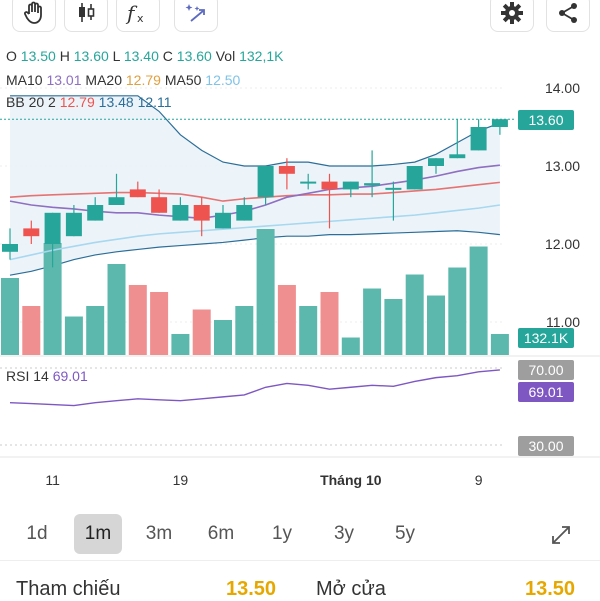  I want to click on ma50-line, so click(255, 232).